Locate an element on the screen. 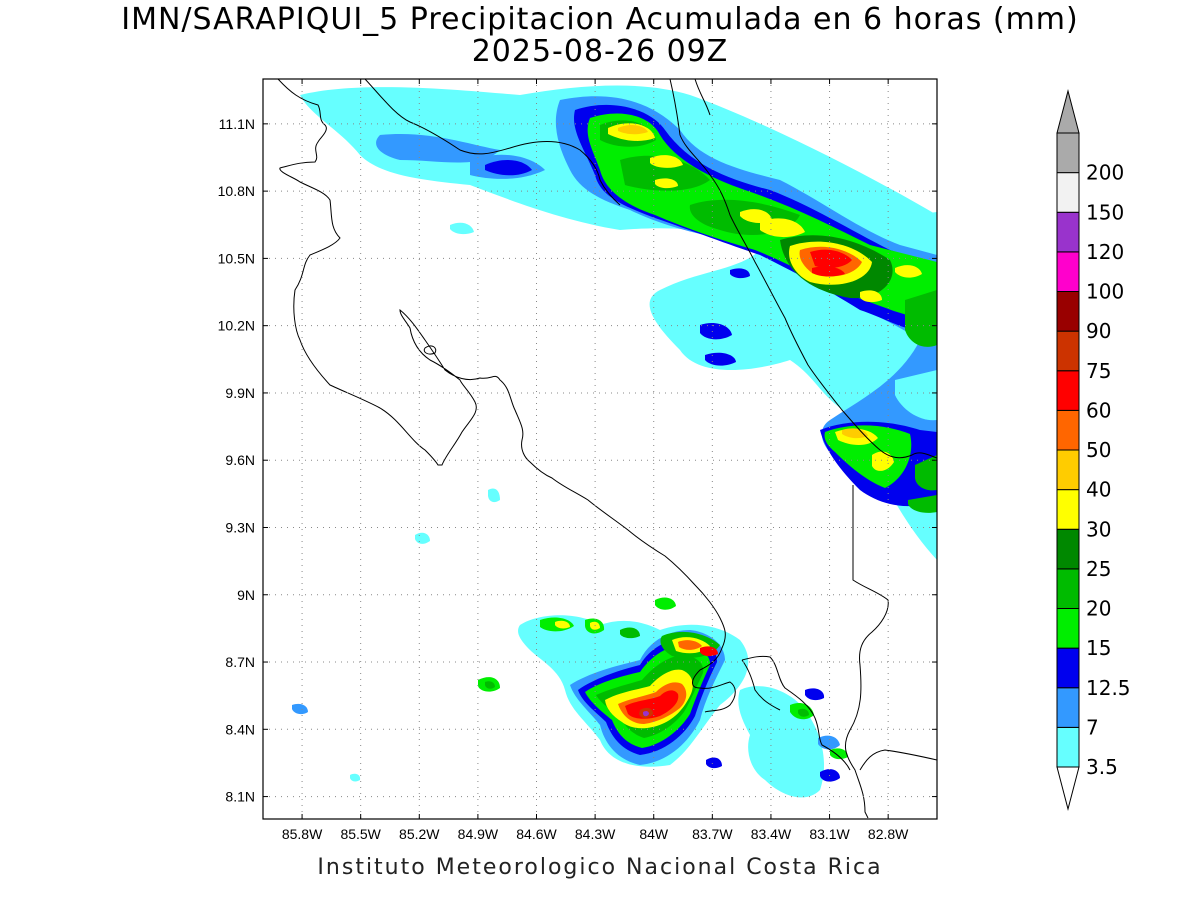 Image resolution: width=1200 pixels, height=900 pixels. colorbar-label: 15 is located at coordinates (1098, 648).